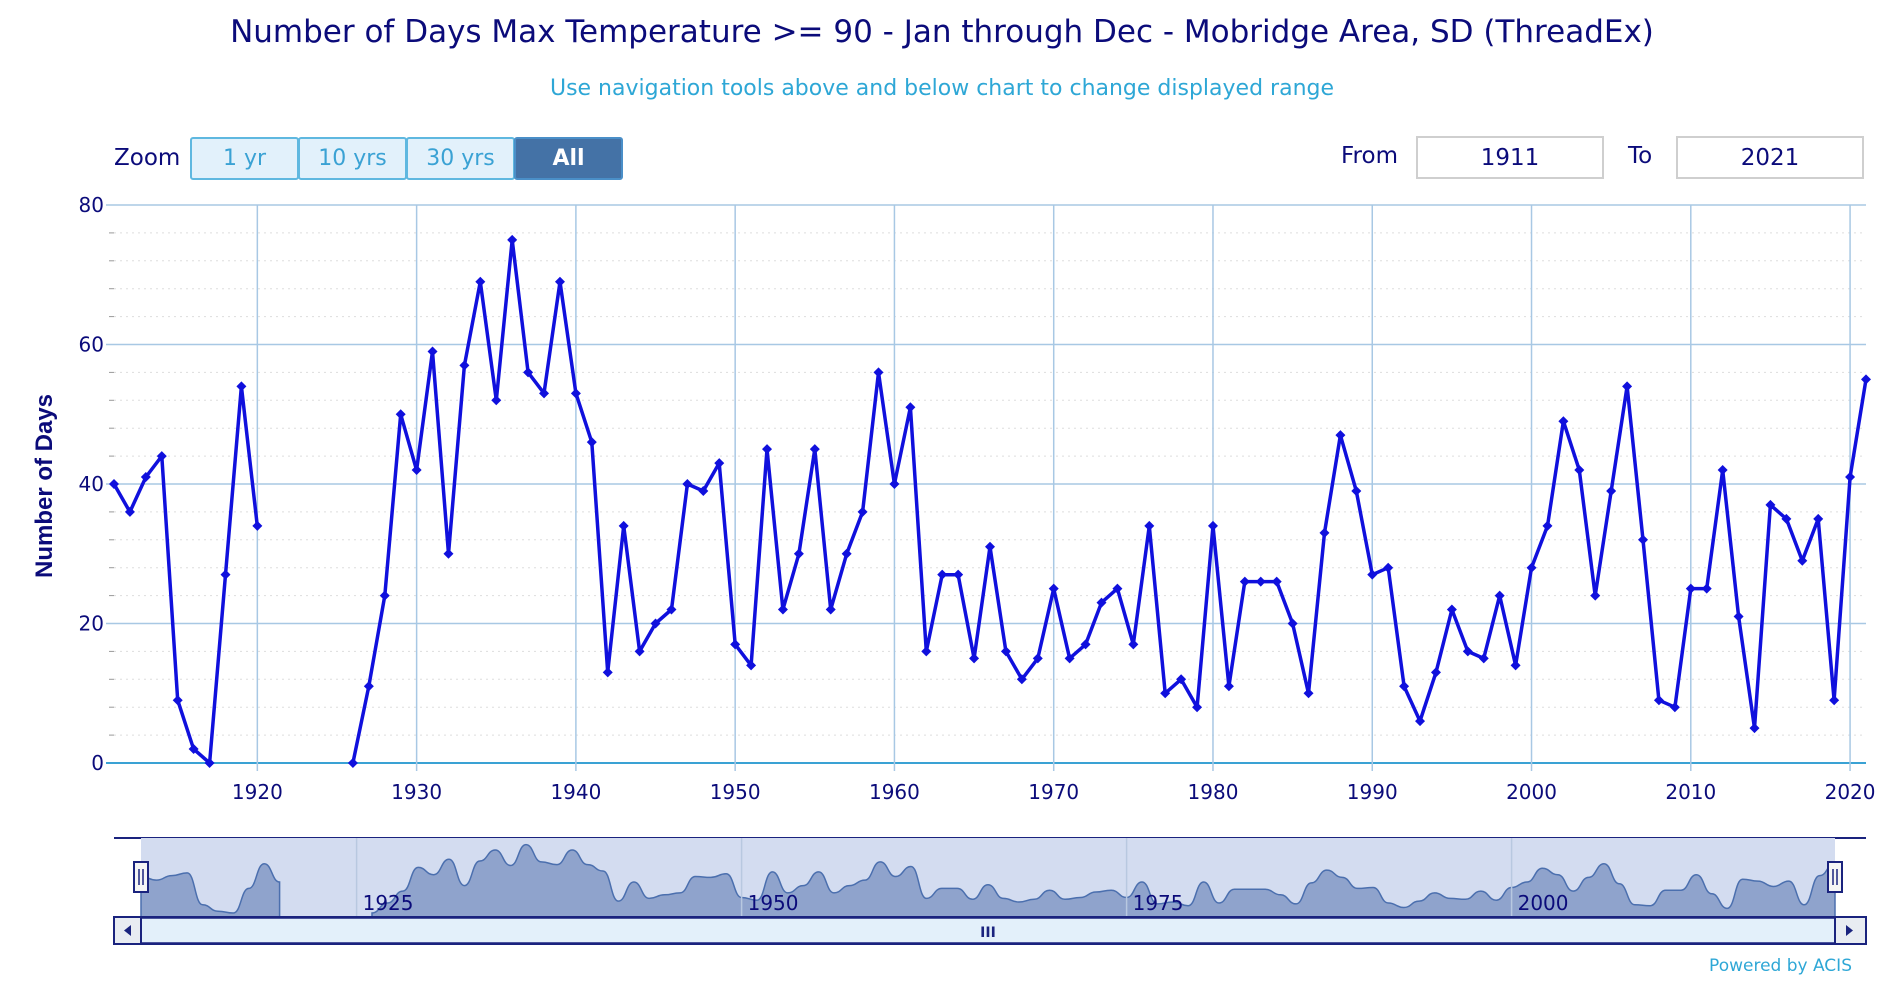 The image size is (1884, 984). Describe the element at coordinates (1850, 930) in the screenshot. I see `scroll-right-button` at that location.